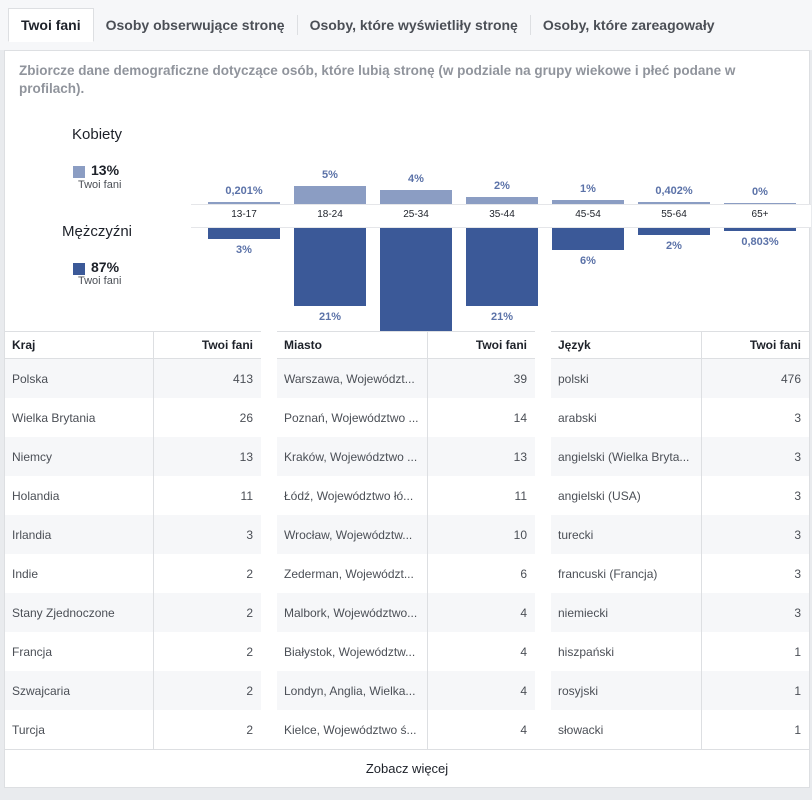 This screenshot has width=812, height=800. What do you see at coordinates (105, 170) in the screenshot?
I see `women-pct: 13%` at bounding box center [105, 170].